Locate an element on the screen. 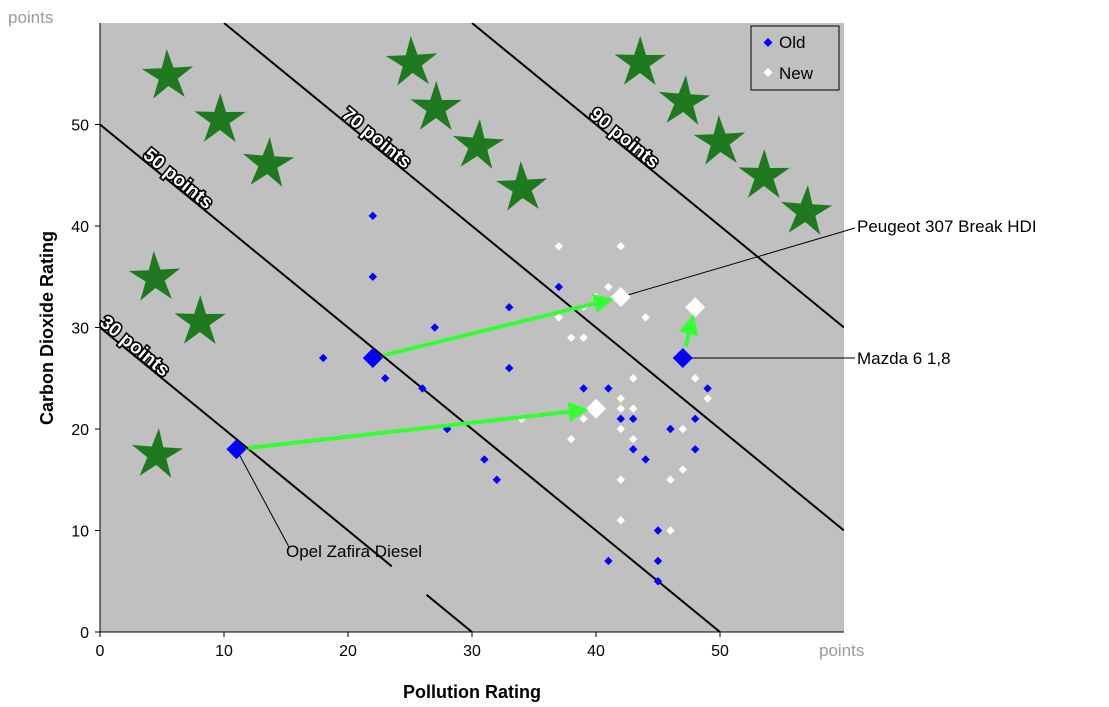  x-tick-label: 0 is located at coordinates (100, 651).